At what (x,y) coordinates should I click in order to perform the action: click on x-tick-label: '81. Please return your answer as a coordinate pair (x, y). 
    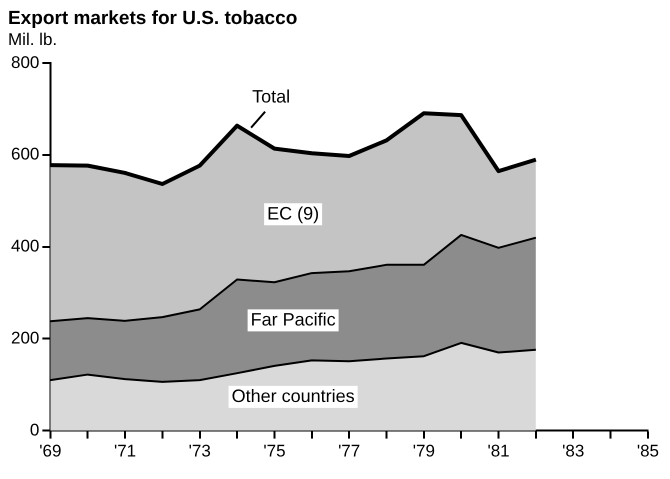
    Looking at the image, I should click on (498, 450).